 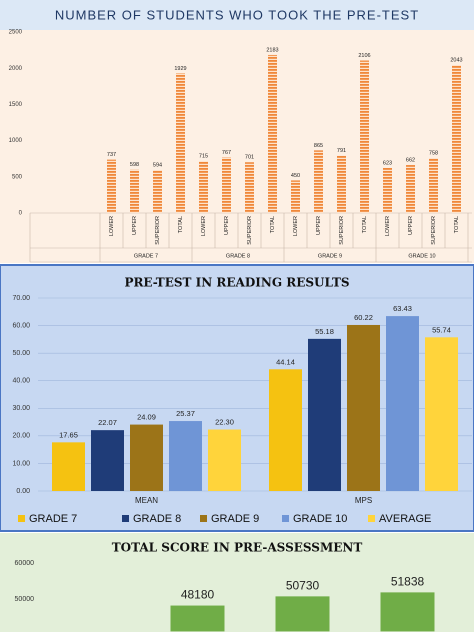 What do you see at coordinates (272, 50) in the screenshot?
I see `data-label: 2183` at bounding box center [272, 50].